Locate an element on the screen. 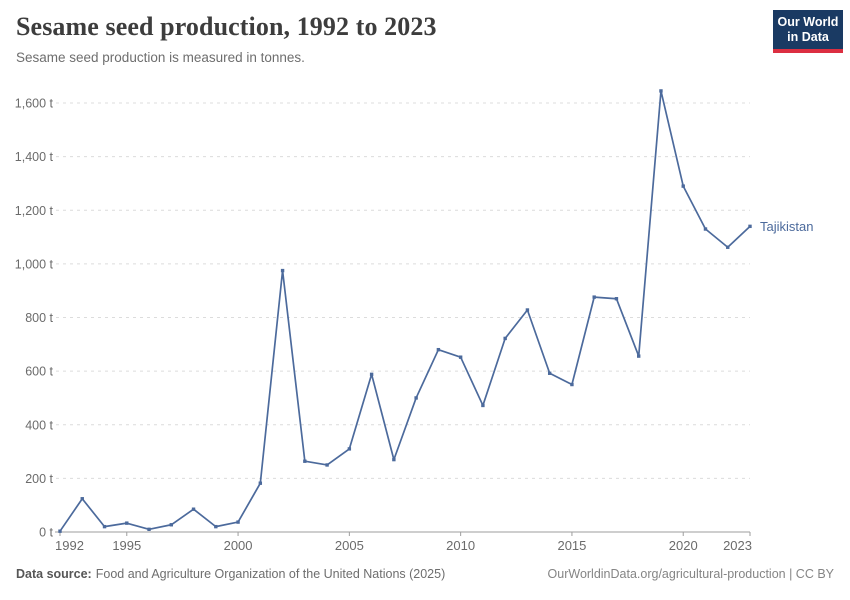 This screenshot has height=600, width=850. x-tick-label: 2020 is located at coordinates (683, 545).